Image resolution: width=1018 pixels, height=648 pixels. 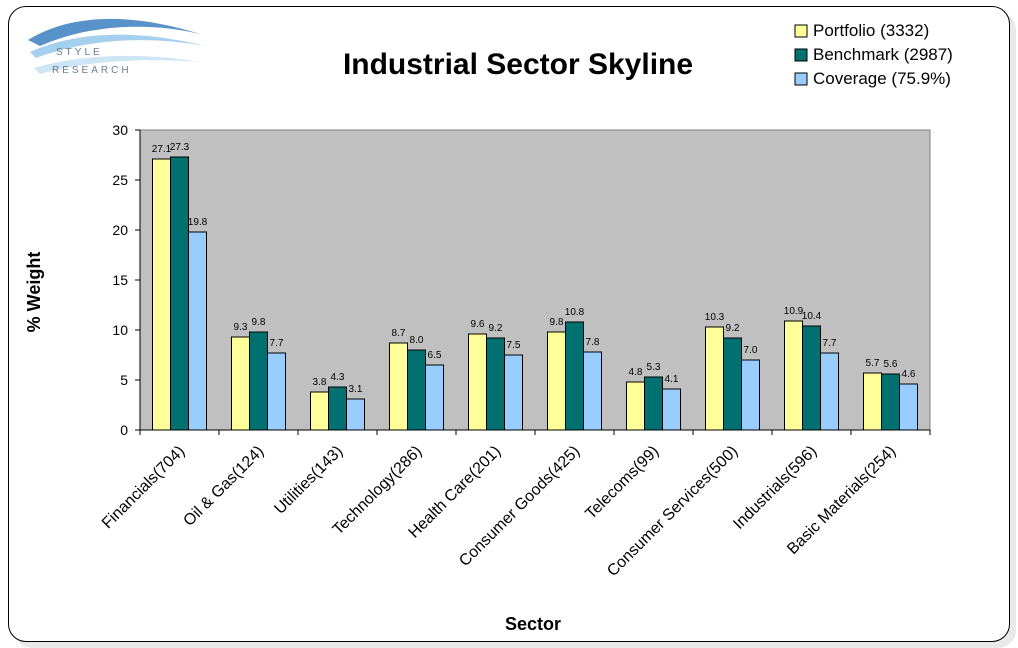 I want to click on y-tick-label: 20, so click(x=120, y=230).